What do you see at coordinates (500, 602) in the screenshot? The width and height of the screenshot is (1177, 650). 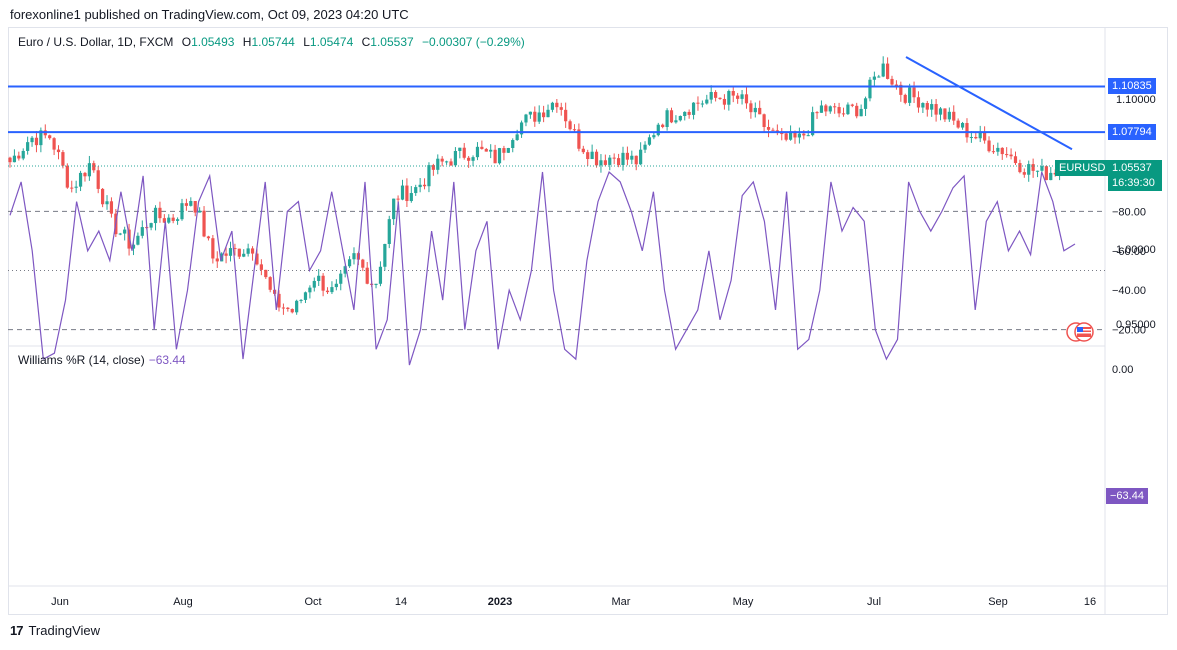 I see `time-tick-label: 2023` at bounding box center [500, 602].